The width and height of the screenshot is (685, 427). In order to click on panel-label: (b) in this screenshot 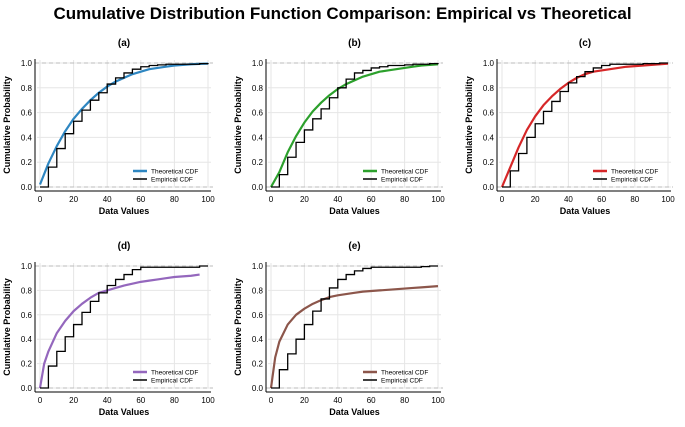, I will do `click(354, 43)`.